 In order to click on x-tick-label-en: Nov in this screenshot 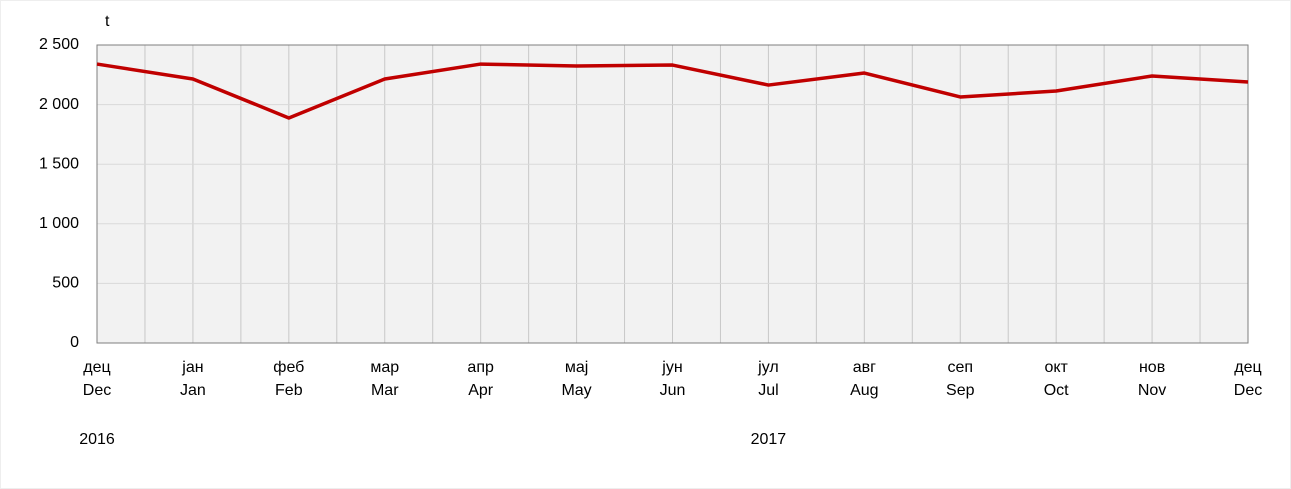, I will do `click(1152, 390)`.